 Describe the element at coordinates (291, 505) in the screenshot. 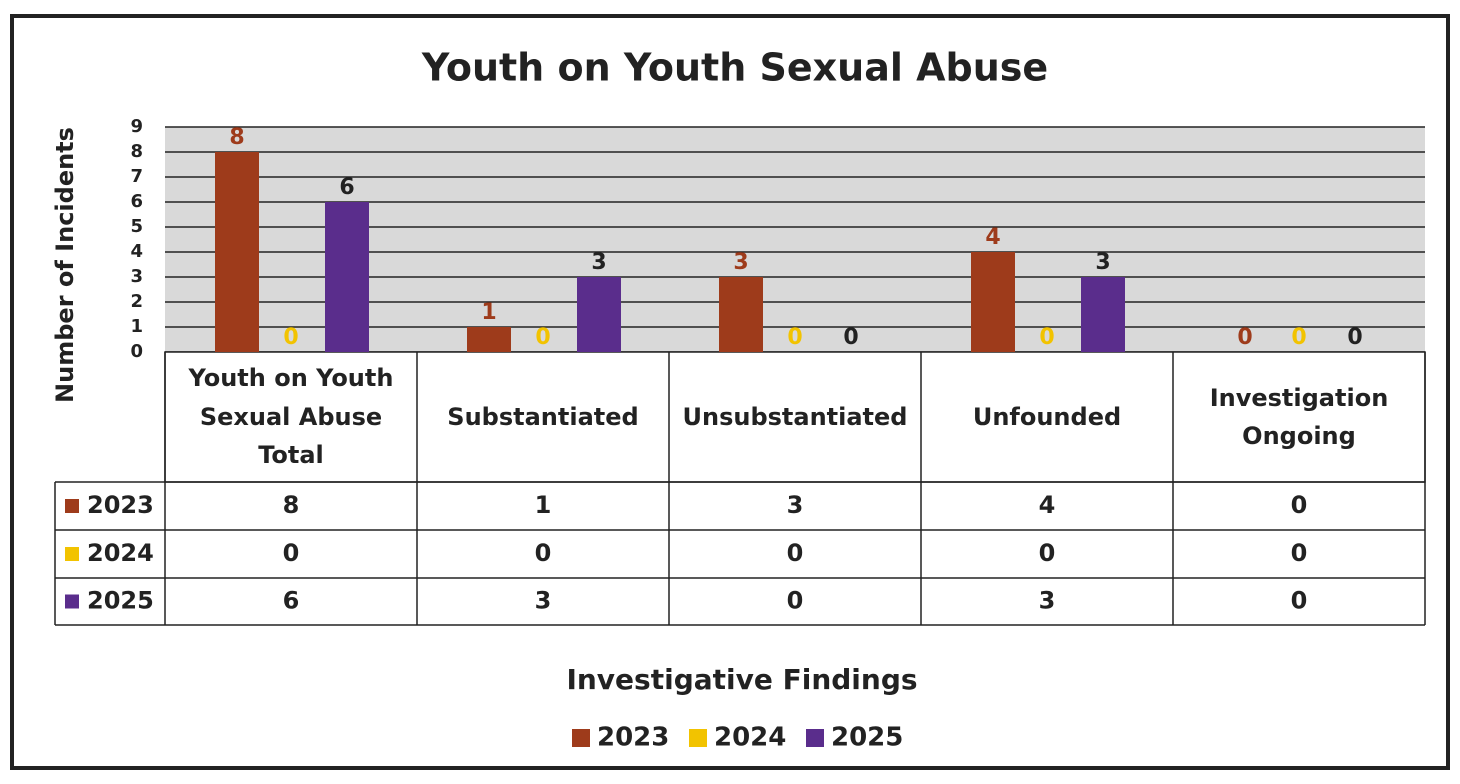

I see `table-cell: 8` at that location.